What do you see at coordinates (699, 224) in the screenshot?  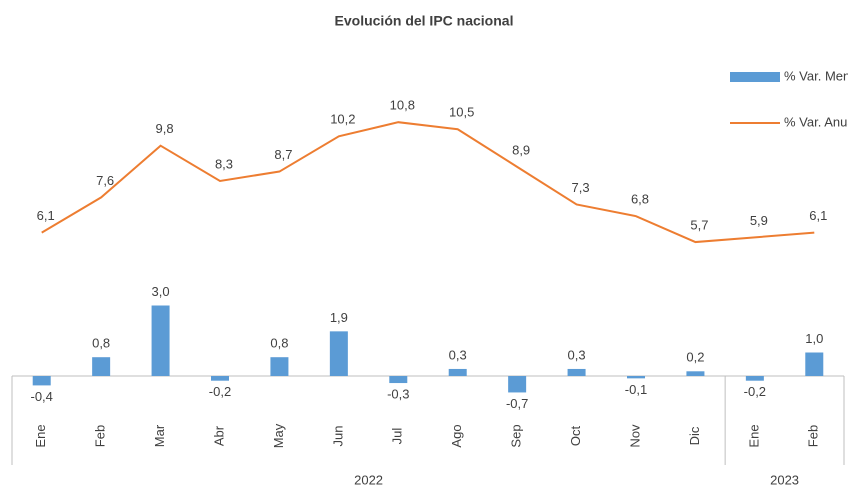 I see `line-value-label: 5,7` at bounding box center [699, 224].